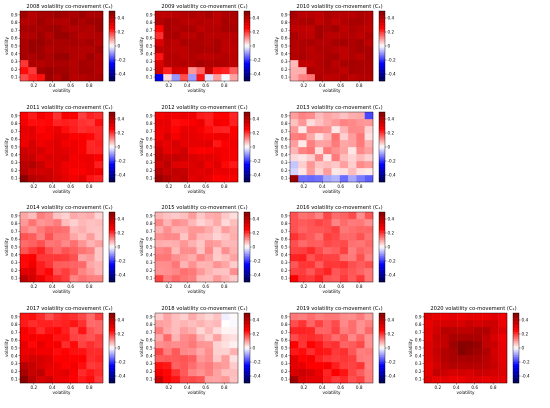  Describe the element at coordinates (252, 348) in the screenshot. I see `colorbar: 0.40.20-0.2-0.4` at that location.